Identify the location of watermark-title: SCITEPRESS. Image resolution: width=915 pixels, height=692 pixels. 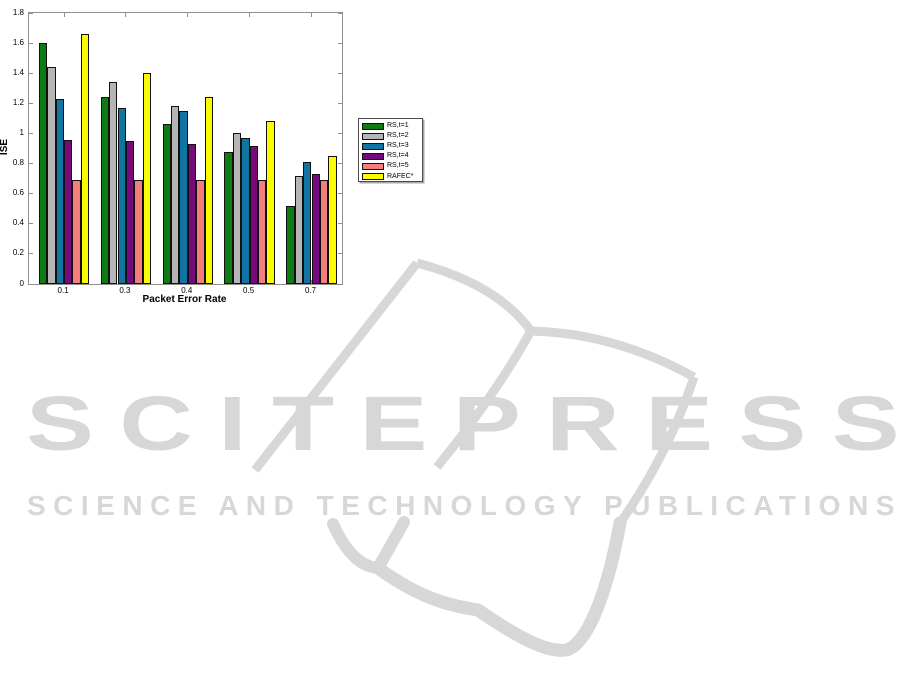
(470, 424).